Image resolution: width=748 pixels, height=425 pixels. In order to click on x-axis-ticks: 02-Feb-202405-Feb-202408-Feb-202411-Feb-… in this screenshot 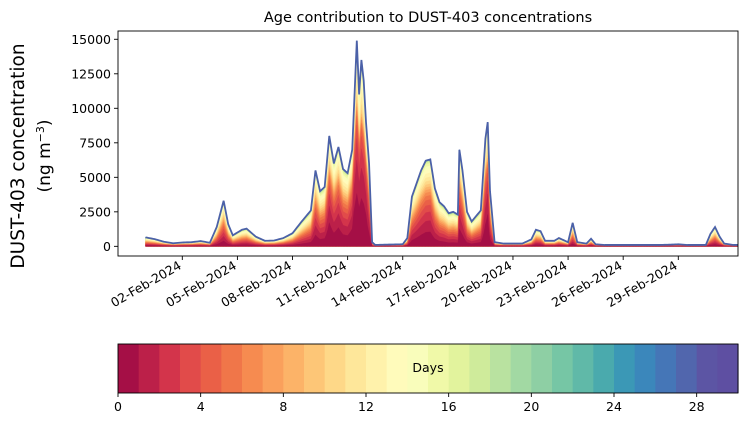, I will do `click(394, 283)`.